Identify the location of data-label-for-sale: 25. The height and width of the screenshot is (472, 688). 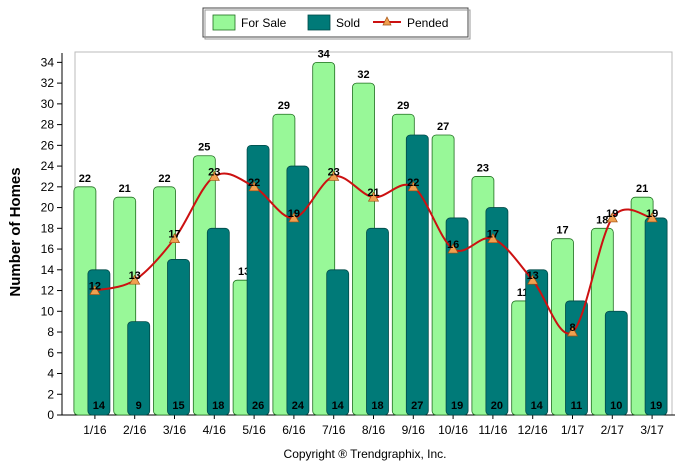
(204, 148).